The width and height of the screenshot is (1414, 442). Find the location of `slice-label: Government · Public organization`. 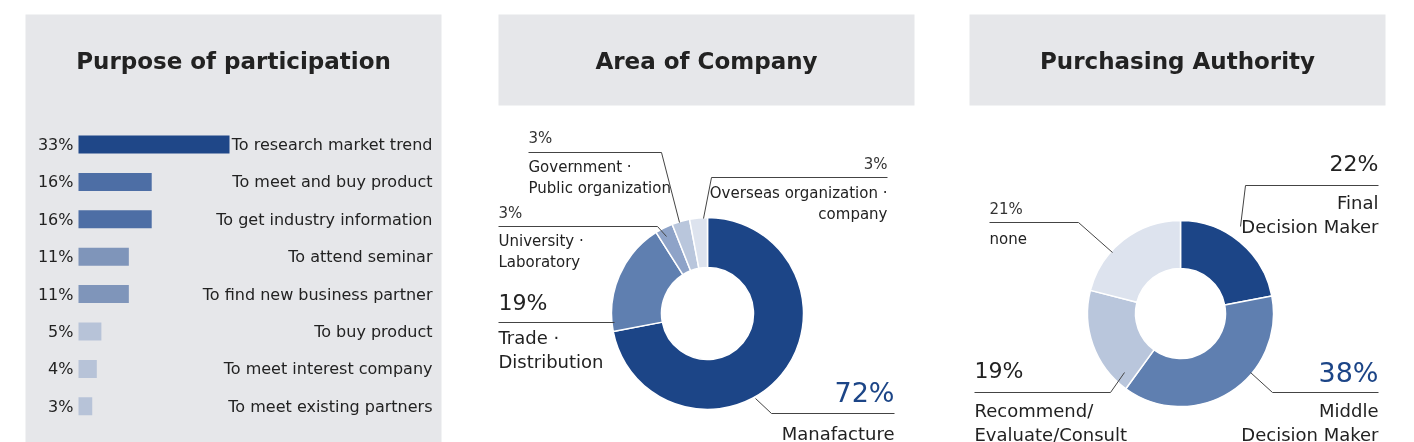

slice-label: Government · Public organization is located at coordinates (599, 177).